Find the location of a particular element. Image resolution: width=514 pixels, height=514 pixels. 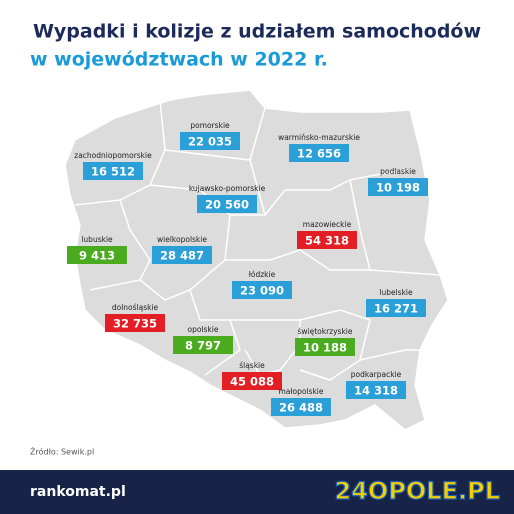

region-value: 28 487 is located at coordinates (182, 256).